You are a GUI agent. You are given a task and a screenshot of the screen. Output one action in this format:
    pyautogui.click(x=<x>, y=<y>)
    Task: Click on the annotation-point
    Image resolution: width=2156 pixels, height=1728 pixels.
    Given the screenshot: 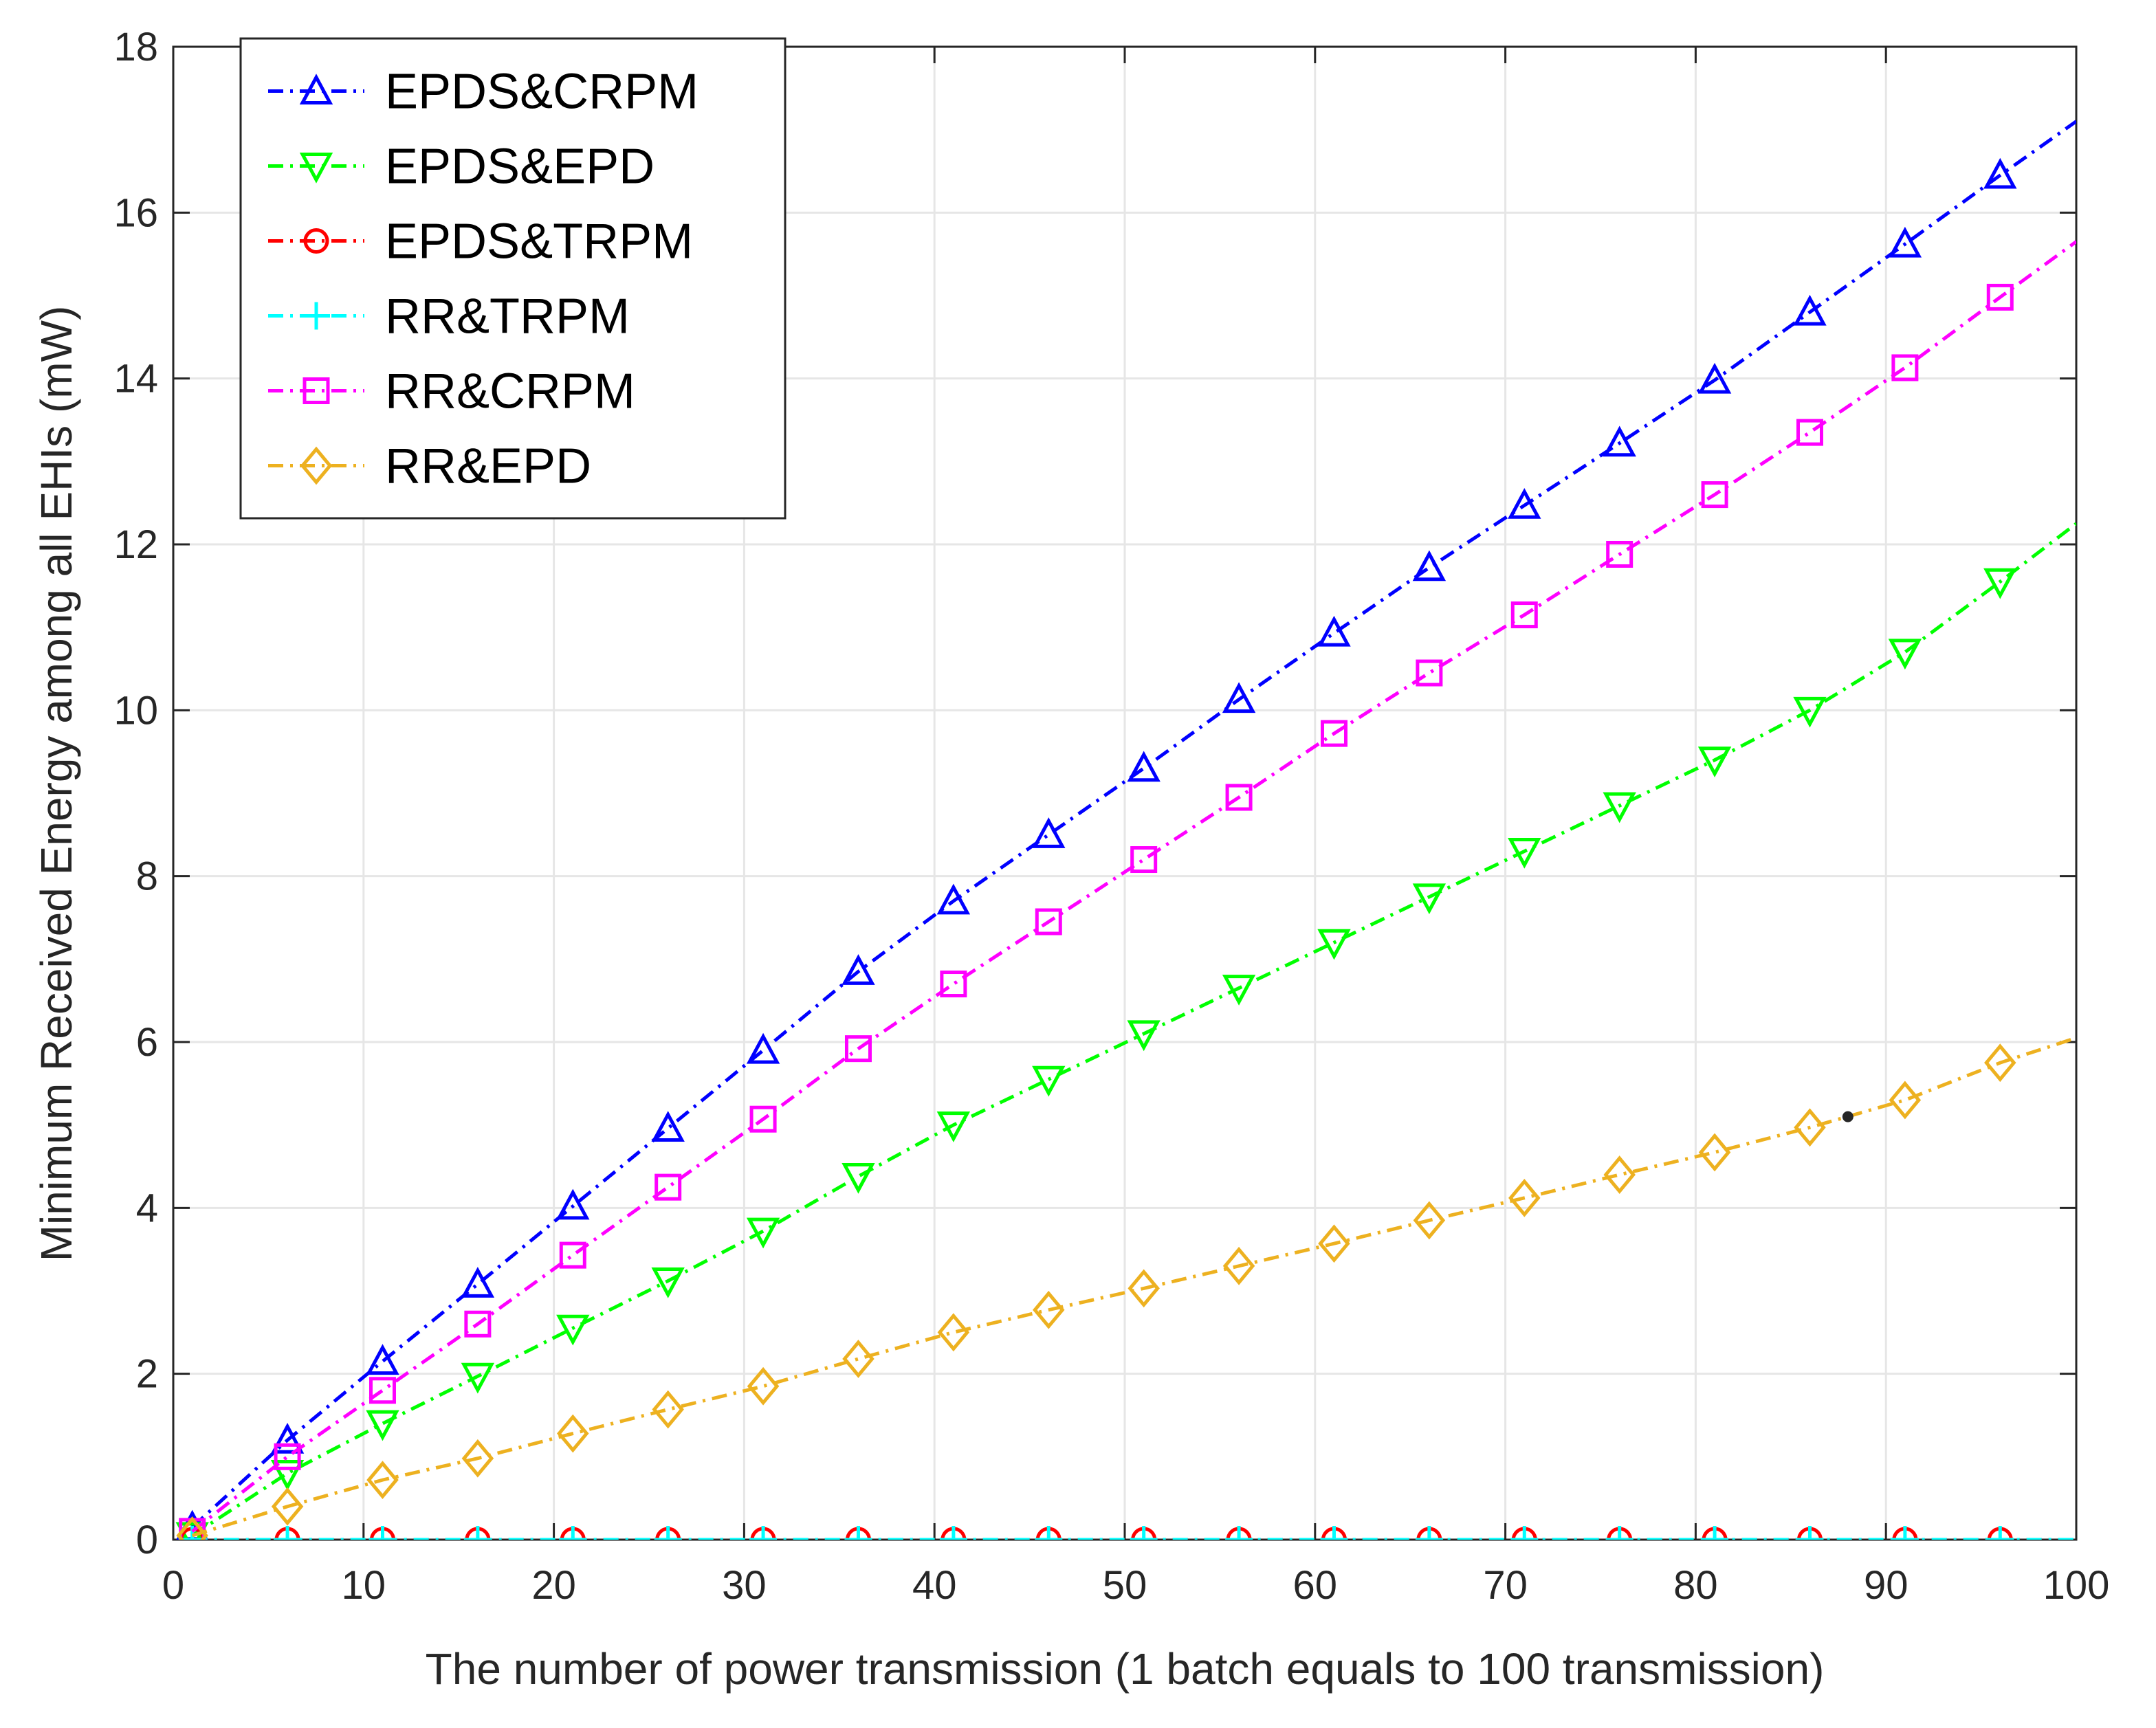 What is the action you would take?
    pyautogui.click(x=1848, y=1116)
    